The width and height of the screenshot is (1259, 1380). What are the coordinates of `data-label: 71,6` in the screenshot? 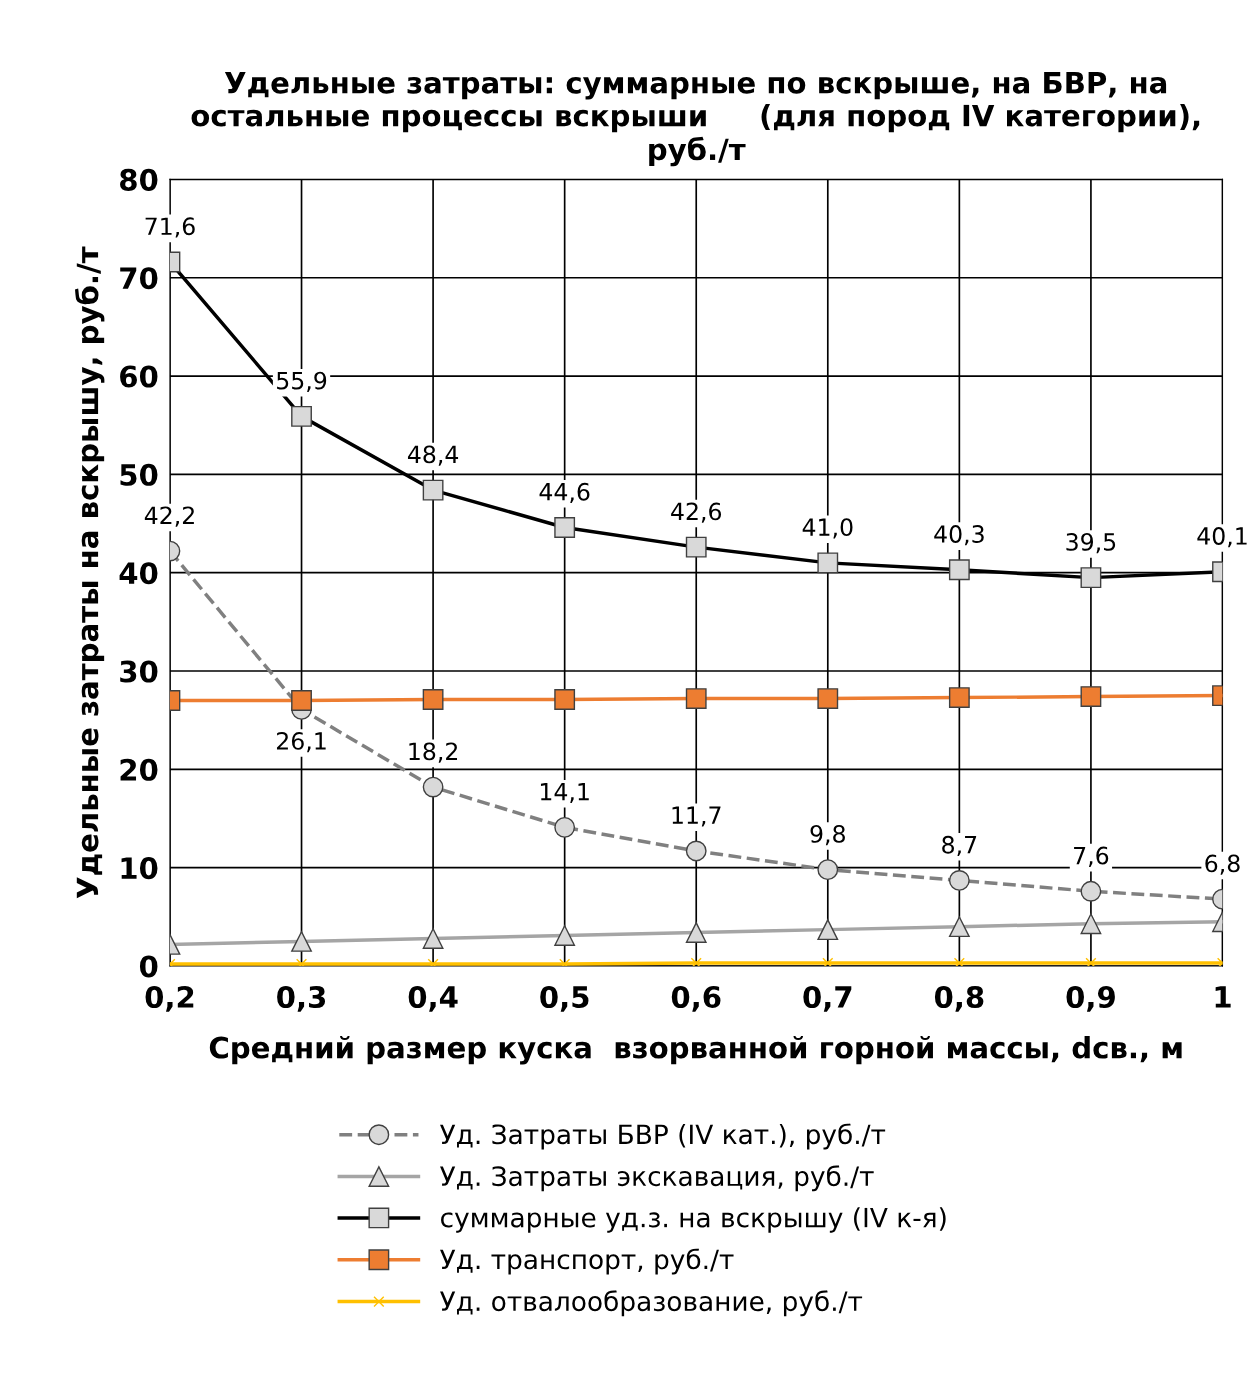 It's located at (170, 227).